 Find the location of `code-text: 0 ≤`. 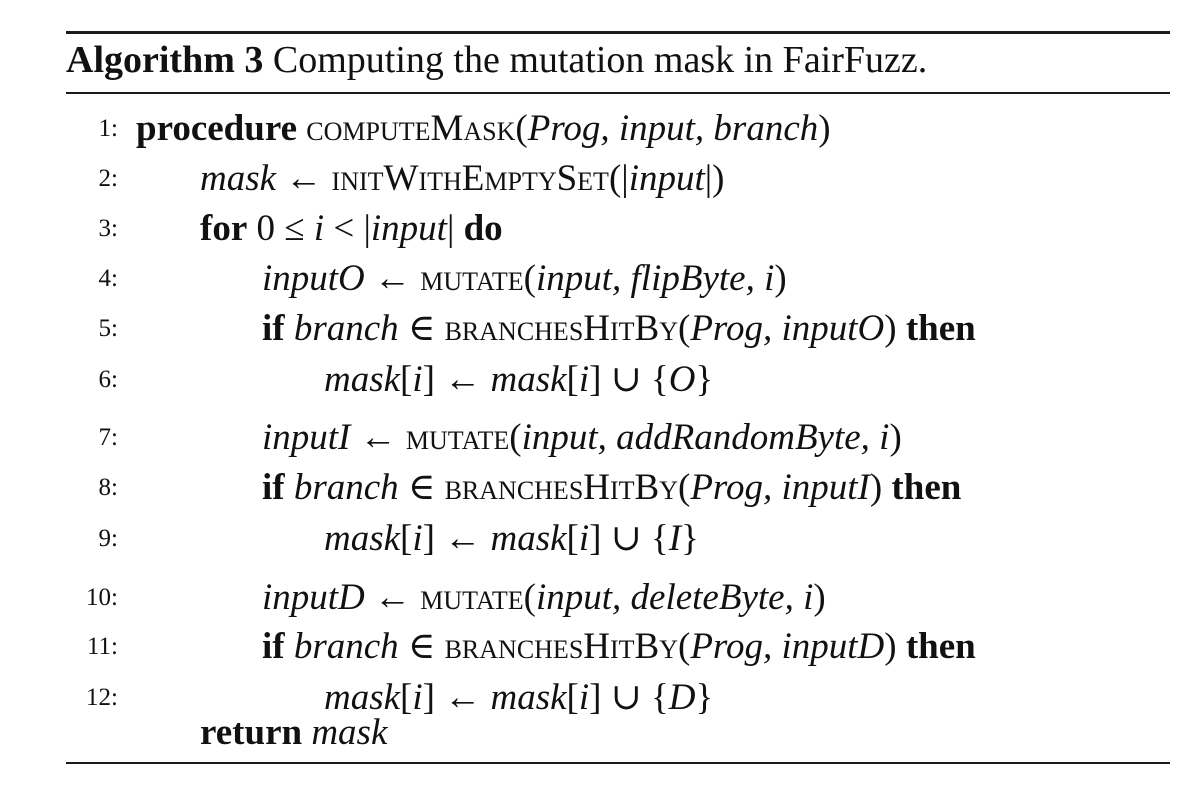

code-text: 0 ≤ is located at coordinates (280, 228).